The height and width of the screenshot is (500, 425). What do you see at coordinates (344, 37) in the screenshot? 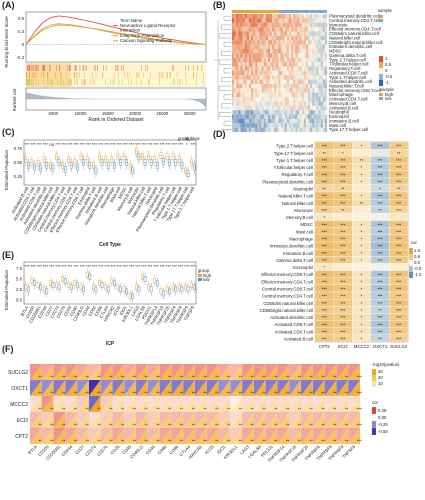
I see `row-label: Natural.killer.cell` at bounding box center [344, 37].